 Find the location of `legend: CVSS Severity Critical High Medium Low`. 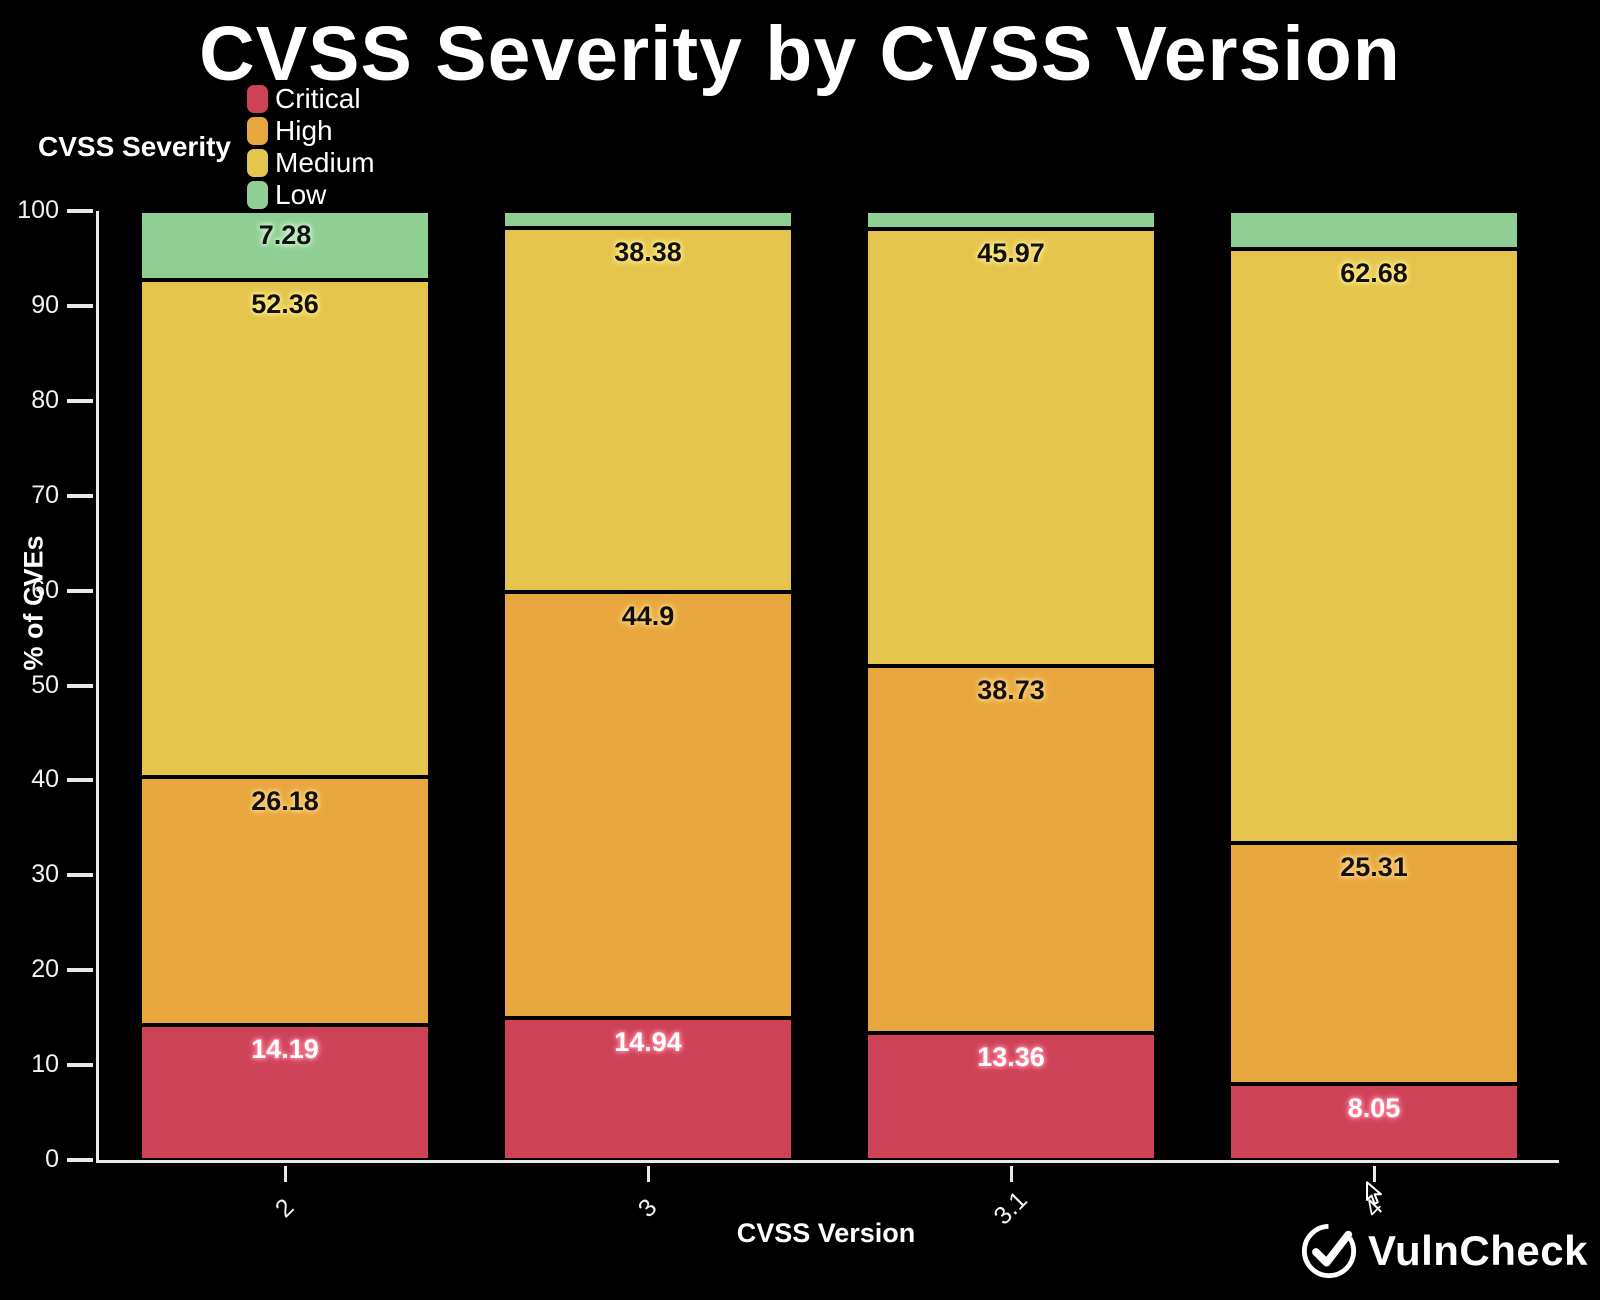

legend: CVSS Severity Critical High Medium Low is located at coordinates (215, 146).